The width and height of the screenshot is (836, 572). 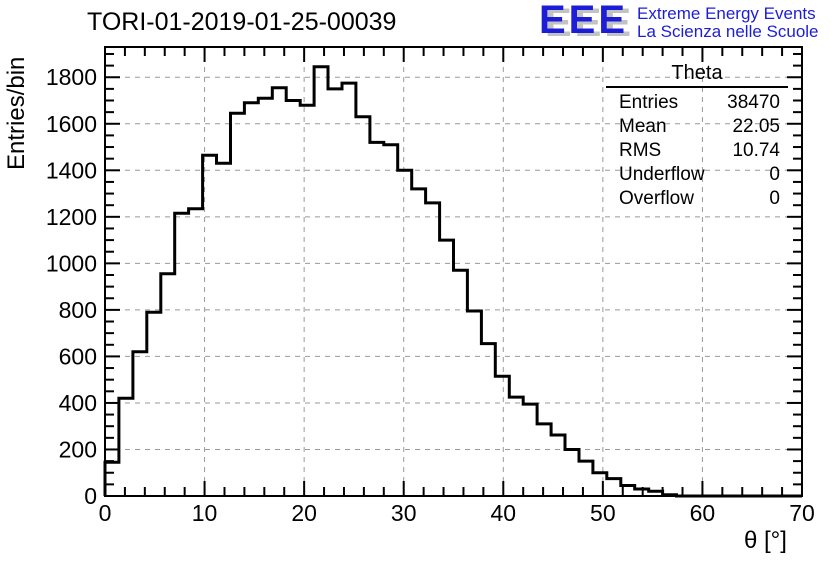 What do you see at coordinates (756, 150) in the screenshot?
I see `stats-row-value: 10.74` at bounding box center [756, 150].